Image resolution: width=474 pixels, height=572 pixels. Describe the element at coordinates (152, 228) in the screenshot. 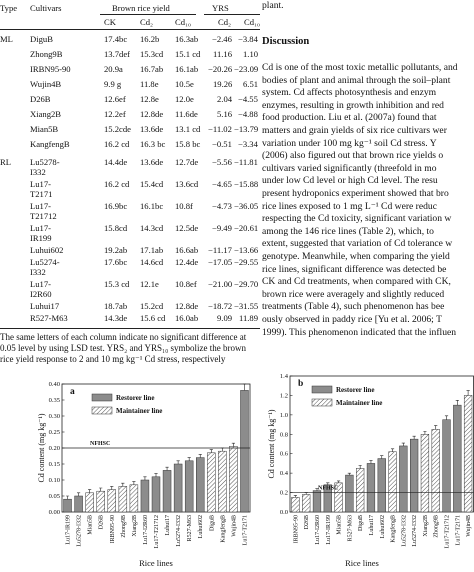

I see `table-cell: 14.3cd` at that location.